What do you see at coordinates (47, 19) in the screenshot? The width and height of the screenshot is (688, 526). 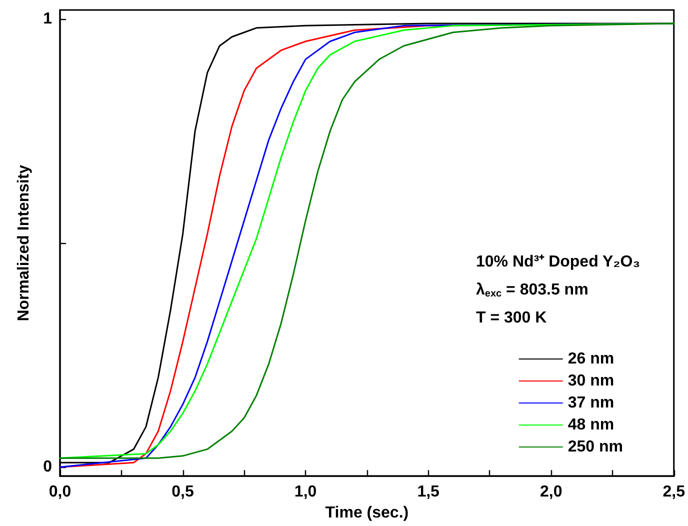 I see `y-tick-label: 1` at bounding box center [47, 19].